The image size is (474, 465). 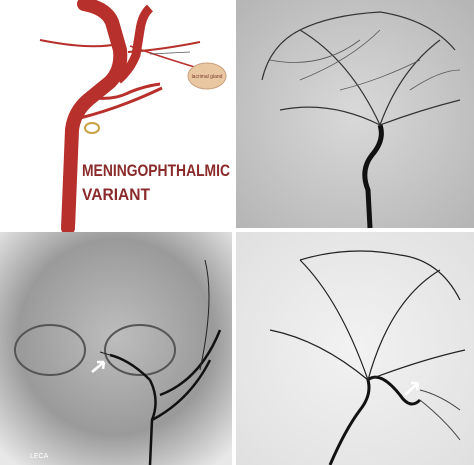 I want to click on gland-label: lacrimal gland, so click(x=207, y=77).